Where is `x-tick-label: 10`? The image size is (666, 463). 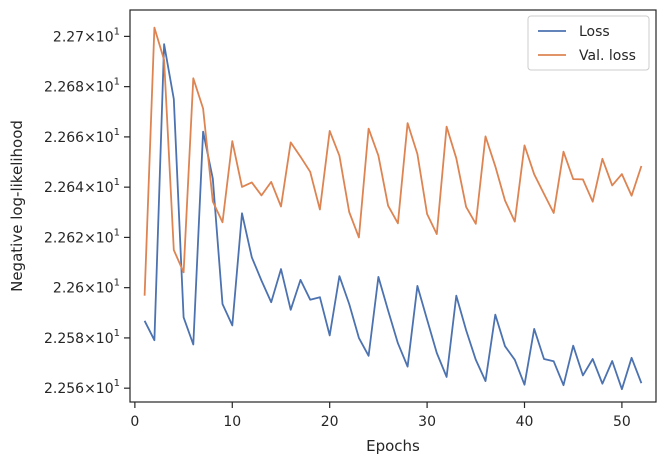
x-tick-label: 10 is located at coordinates (232, 422).